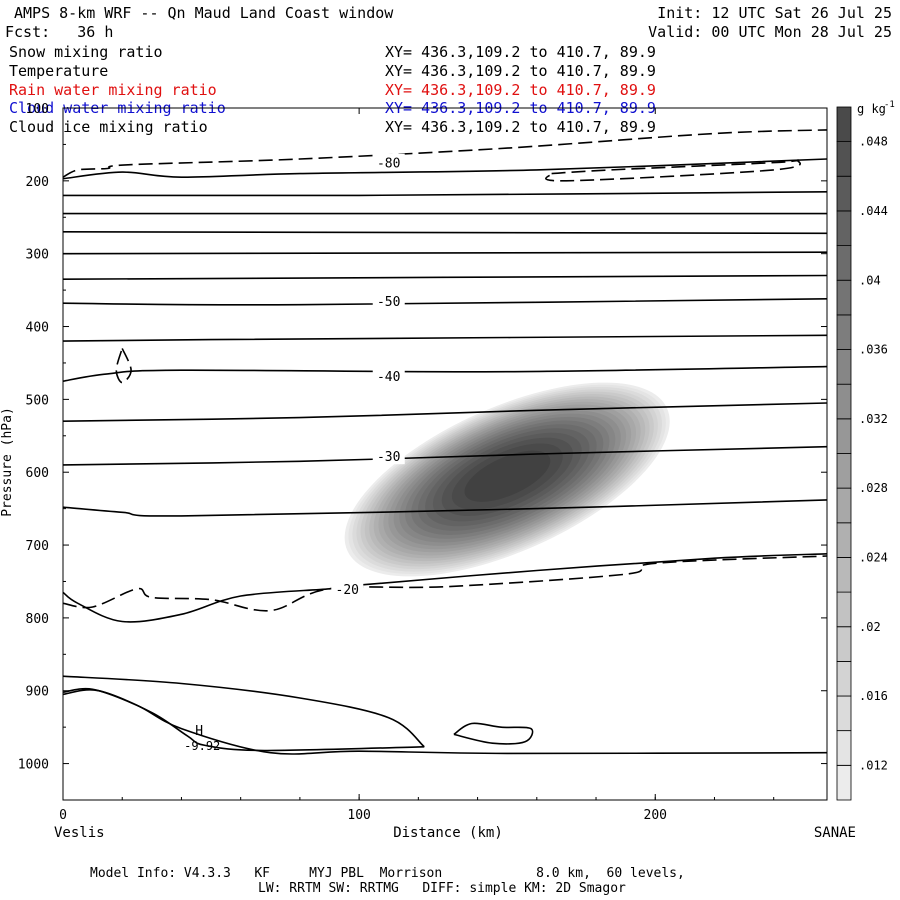 Image resolution: width=900 pixels, height=900 pixels. What do you see at coordinates (358, 815) in the screenshot?
I see `x-tick-label: 100` at bounding box center [358, 815].